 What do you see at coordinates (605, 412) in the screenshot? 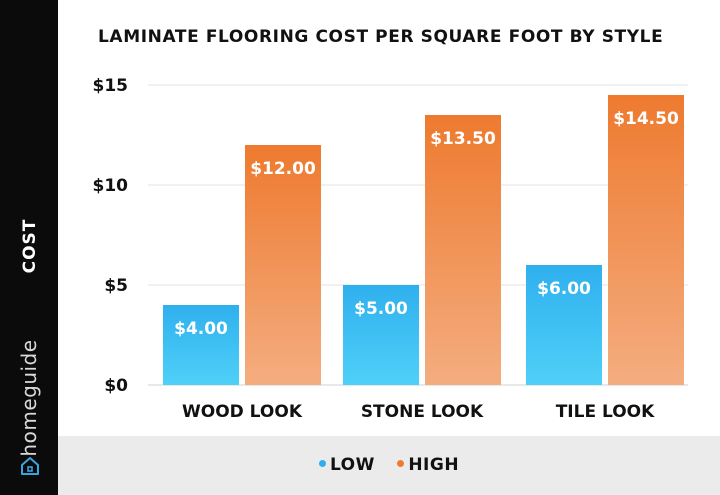
I see `x-tick-label: TILE LOOK` at bounding box center [605, 412].